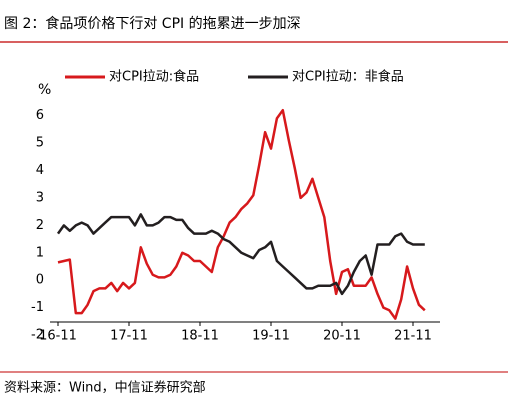 Image resolution: width=508 pixels, height=414 pixels. Describe the element at coordinates (342, 336) in the screenshot. I see `x-tick-label: 20-11` at that location.